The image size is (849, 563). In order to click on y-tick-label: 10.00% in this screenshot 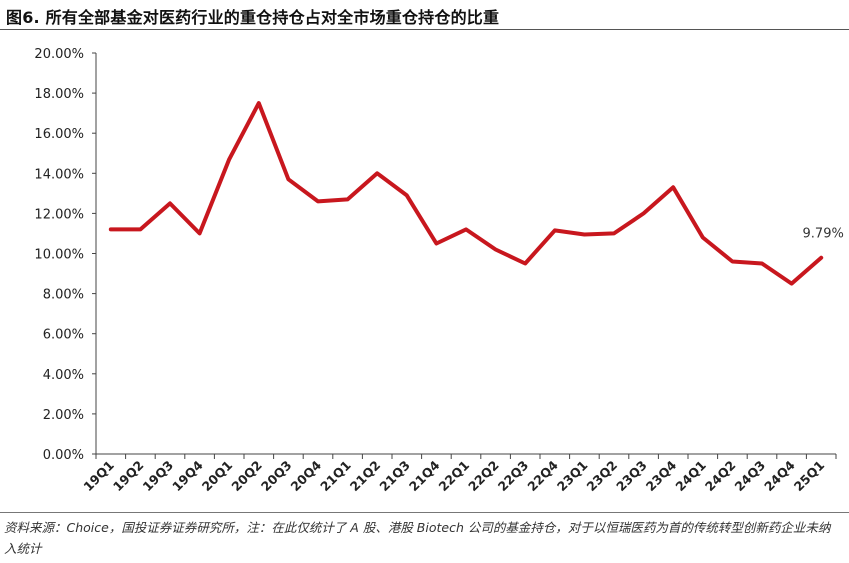, I will do `click(59, 255)`.